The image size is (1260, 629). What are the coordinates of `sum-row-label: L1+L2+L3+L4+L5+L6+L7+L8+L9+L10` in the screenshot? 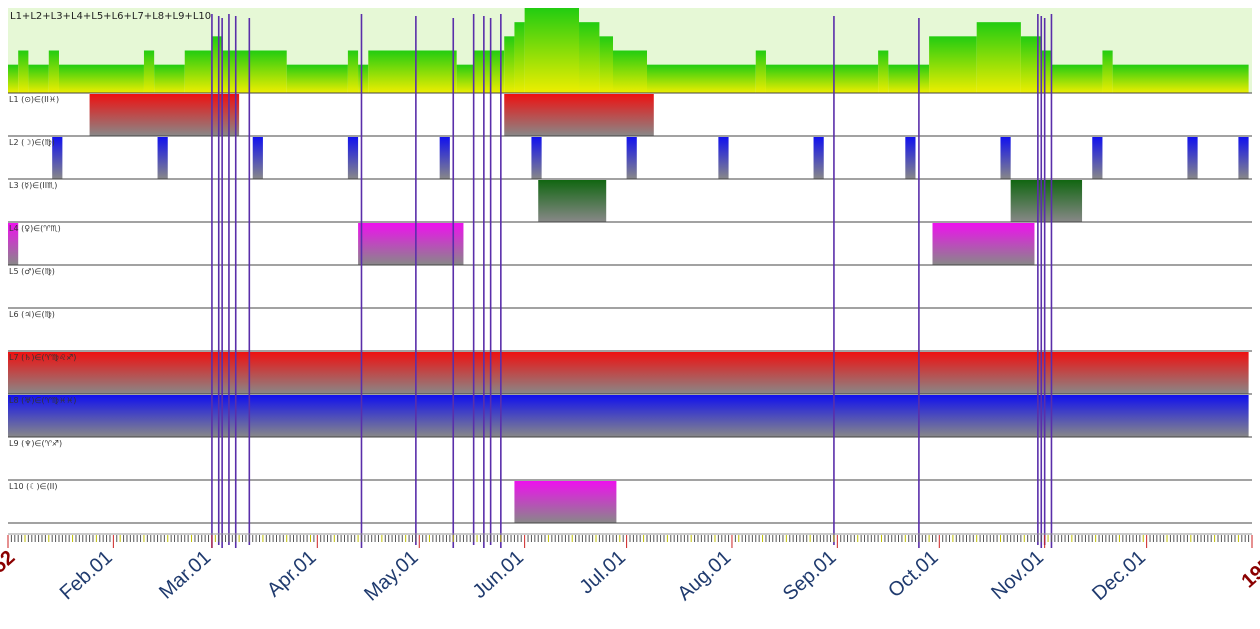 It's located at (110, 16).